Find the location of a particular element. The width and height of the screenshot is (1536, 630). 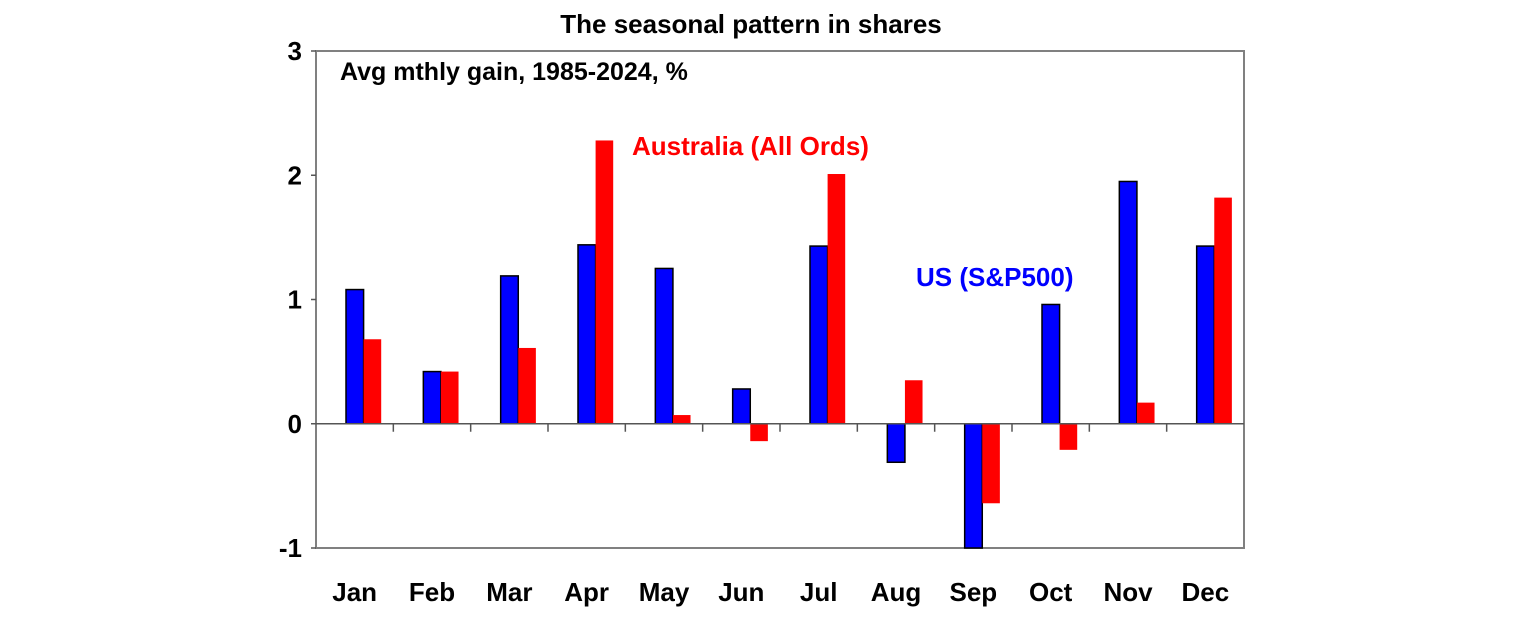

bar-us-dec is located at coordinates (1205, 335).